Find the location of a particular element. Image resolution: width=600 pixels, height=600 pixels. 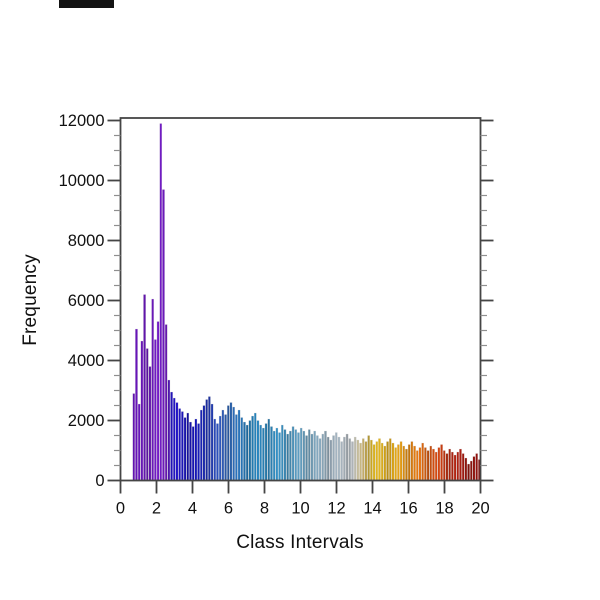

y-tick-label: 4000 is located at coordinates (86, 361).